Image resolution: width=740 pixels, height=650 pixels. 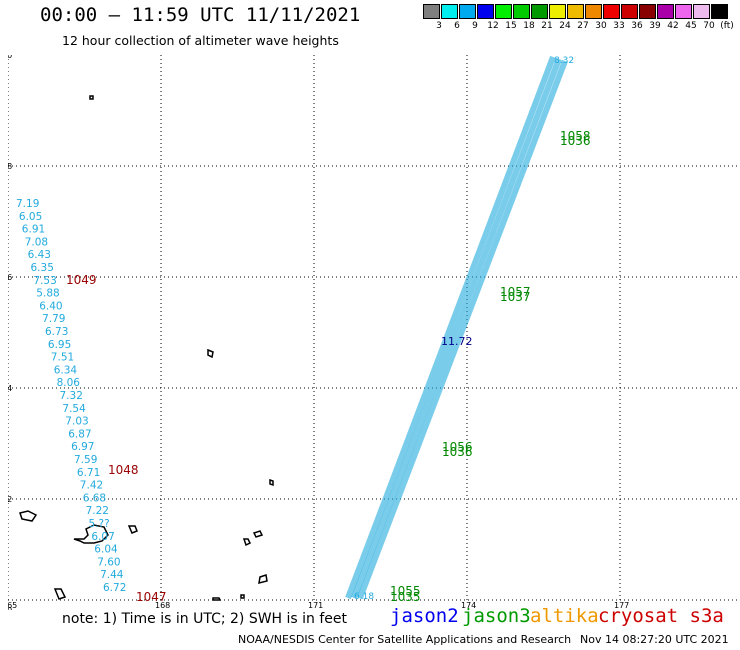 What do you see at coordinates (405, 597) in the screenshot?
I see `pass-number: 1035` at bounding box center [405, 597].